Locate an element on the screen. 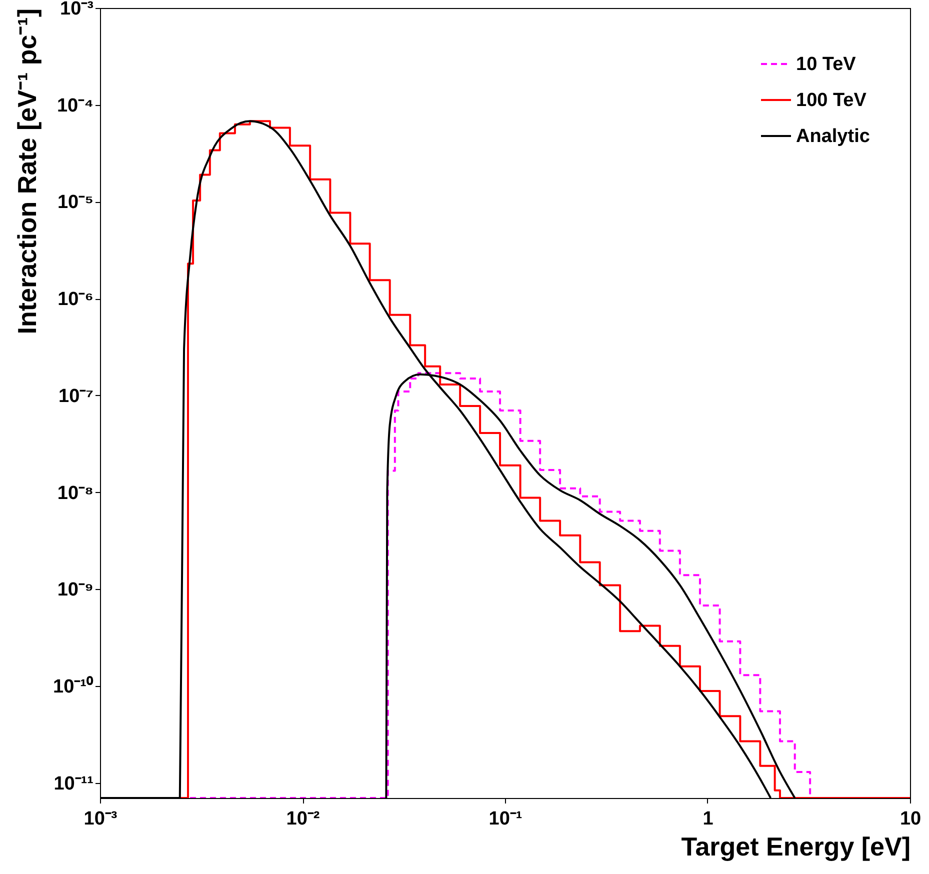  x-tick-label: 10⁻³ is located at coordinates (101, 819).